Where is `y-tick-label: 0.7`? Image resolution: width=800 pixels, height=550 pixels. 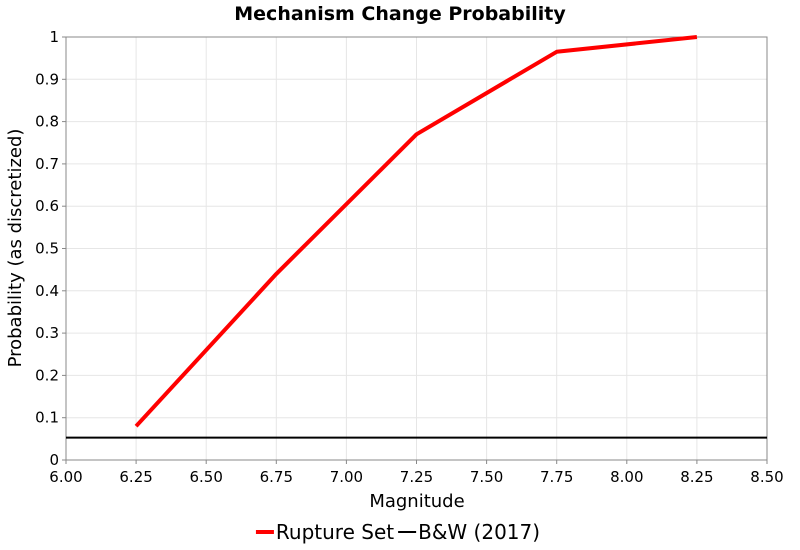 y-tick-label: 0.7 is located at coordinates (47, 164).